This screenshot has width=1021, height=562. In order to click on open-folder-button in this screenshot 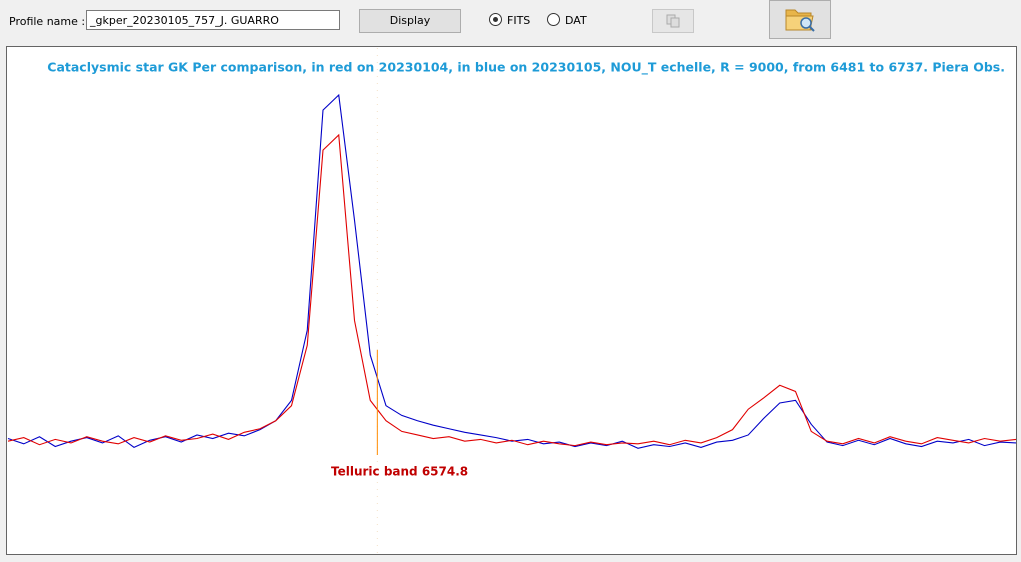, I will do `click(800, 19)`.